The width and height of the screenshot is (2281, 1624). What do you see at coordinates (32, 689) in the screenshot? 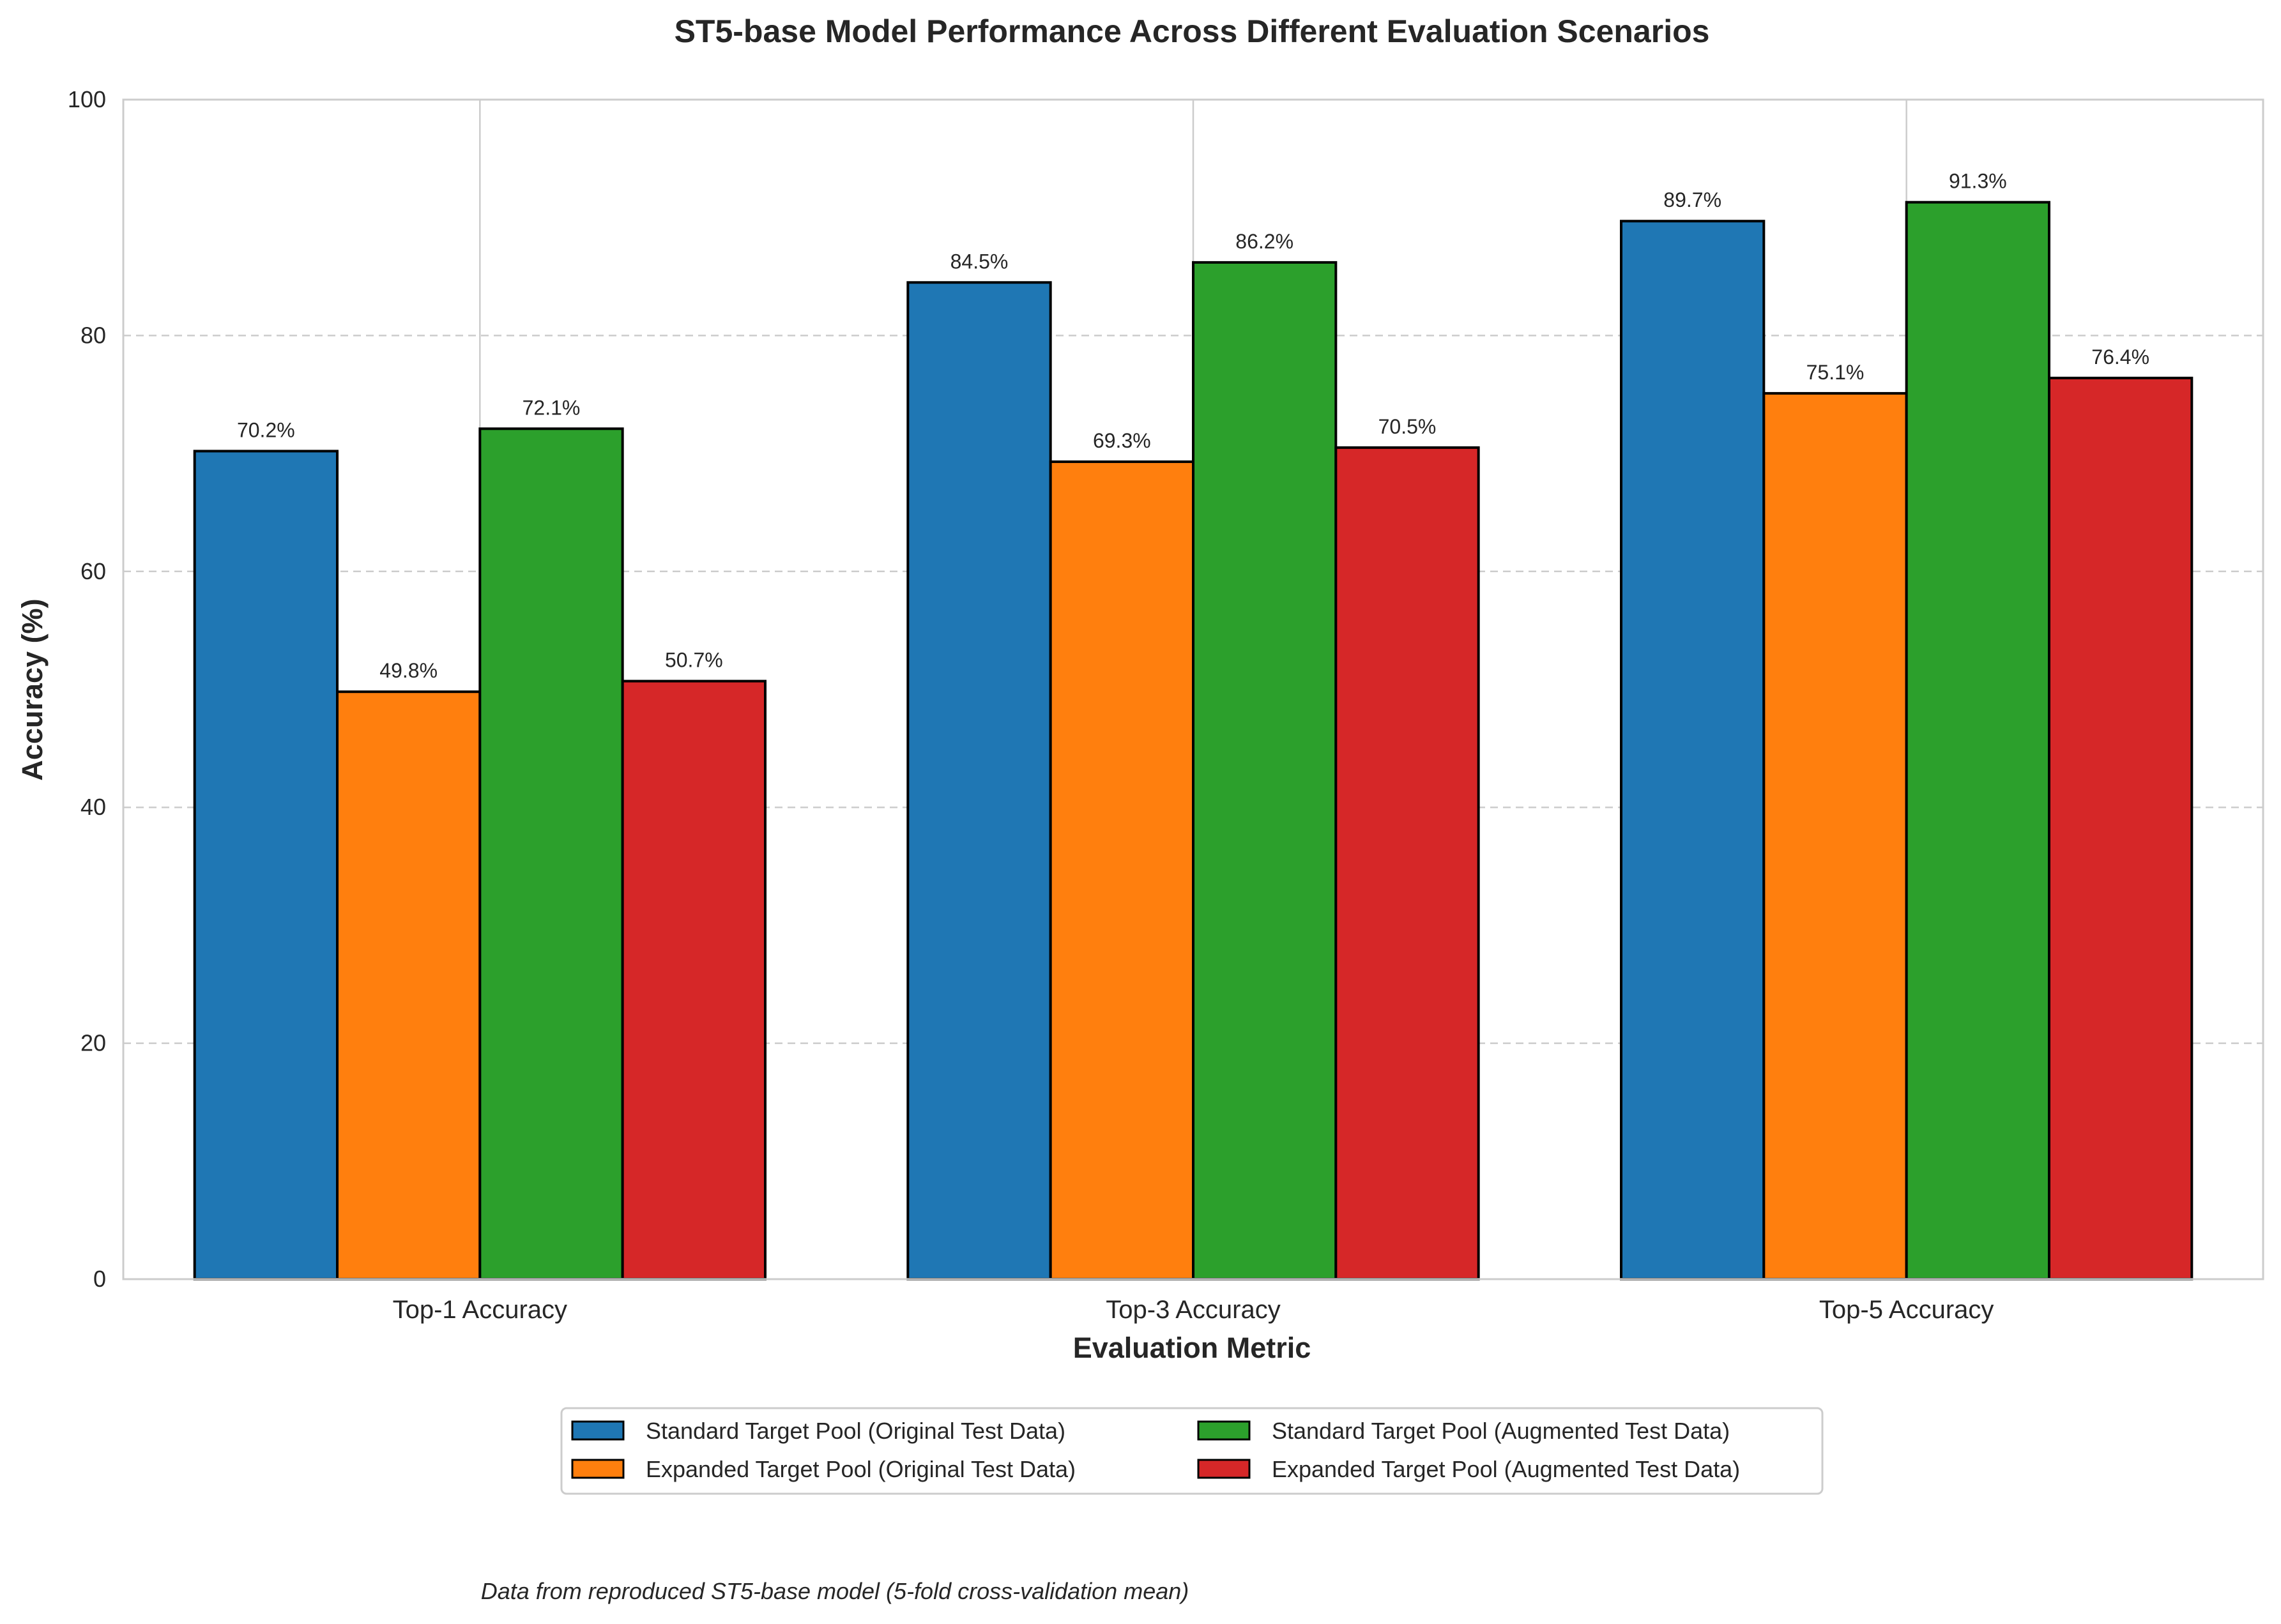
I see `y-axis-title: Accuracy (%)` at bounding box center [32, 689].